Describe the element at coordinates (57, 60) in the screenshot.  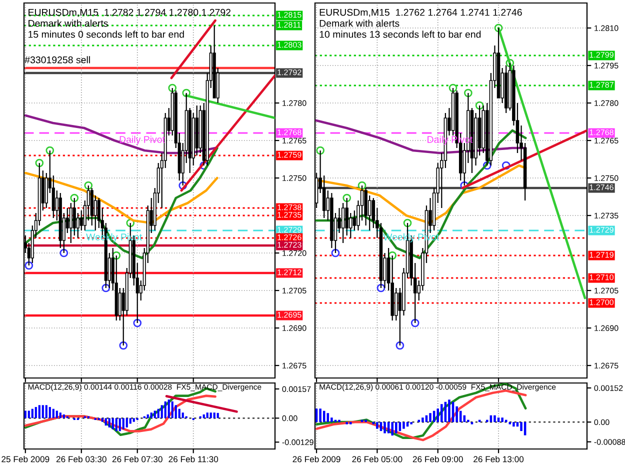
I see `annotation: #33019258 sell` at that location.